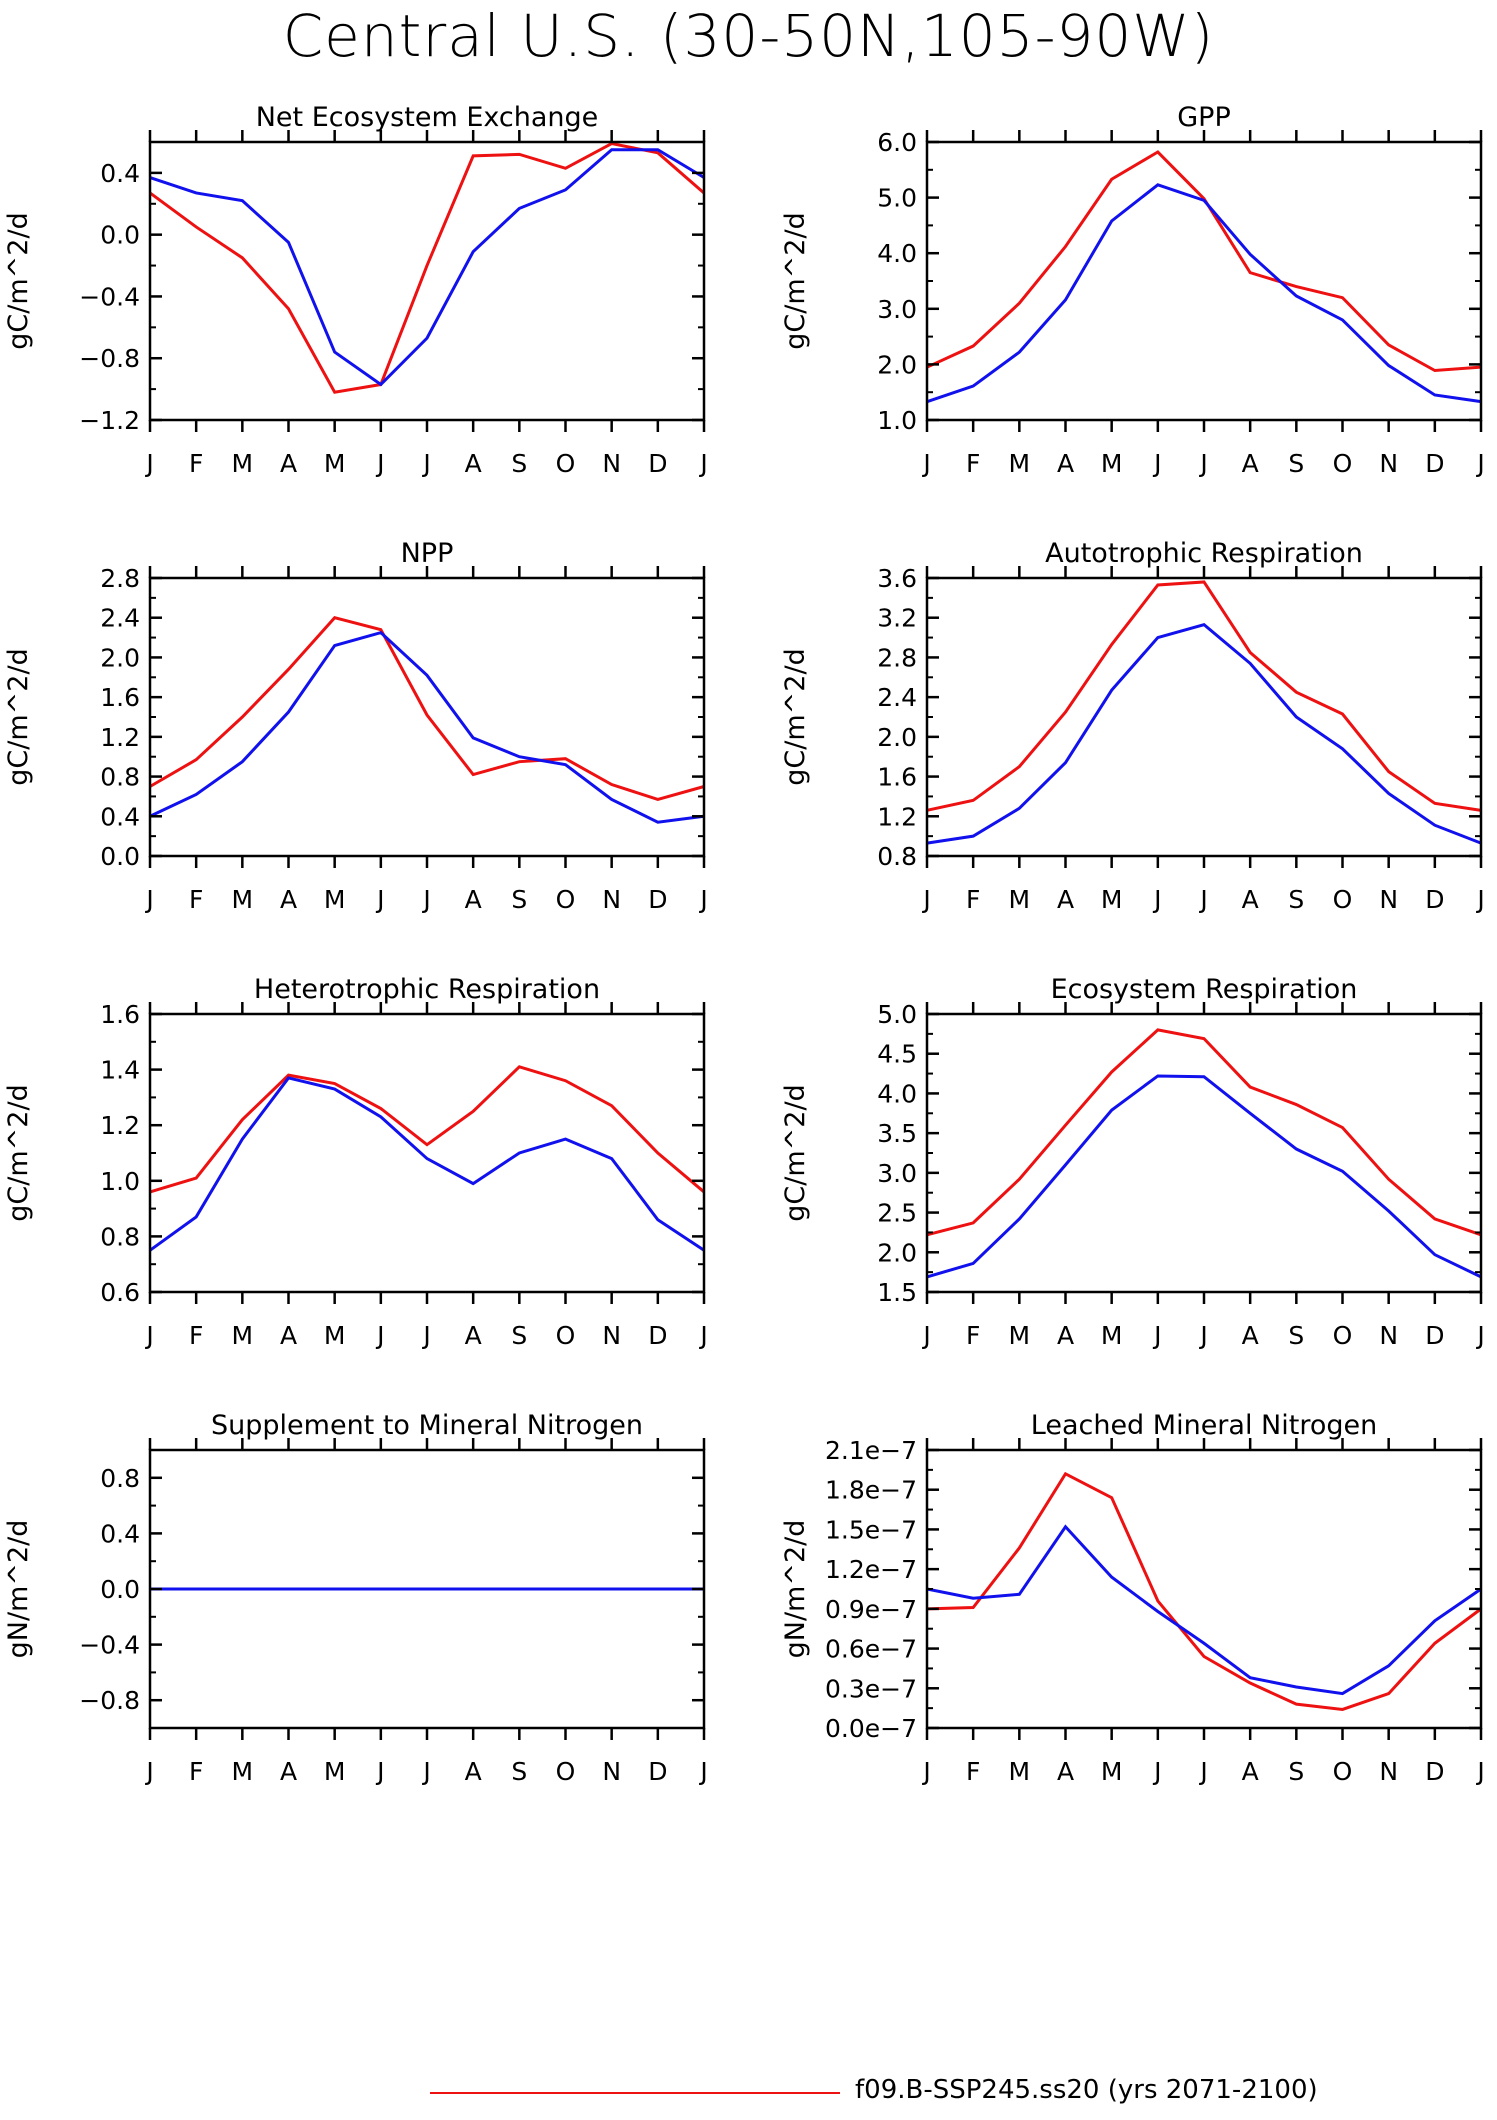 Image resolution: width=1497 pixels, height=2120 pixels. Describe the element at coordinates (120, 1070) in the screenshot. I see `y-tick-label: 1.4` at that location.